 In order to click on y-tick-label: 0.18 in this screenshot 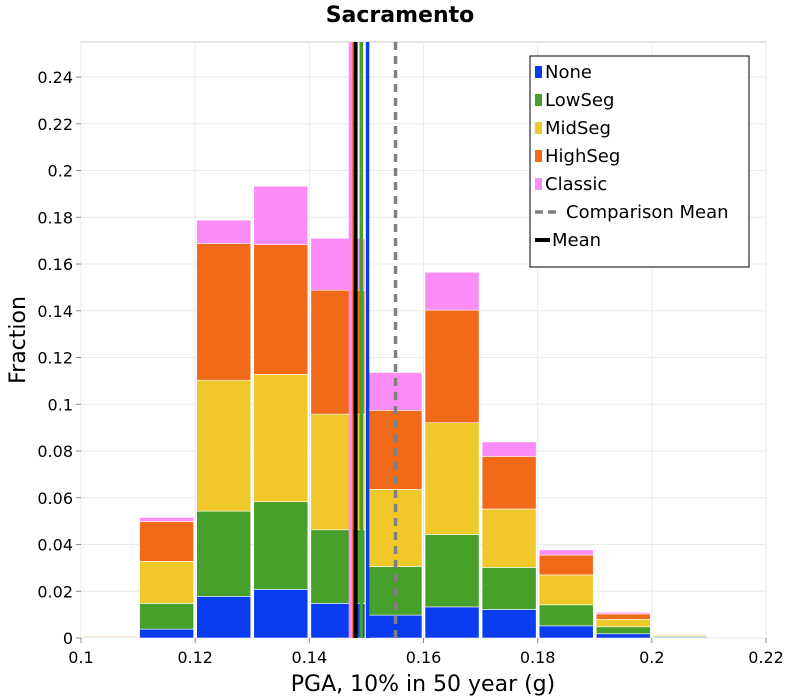, I will do `click(55, 217)`.